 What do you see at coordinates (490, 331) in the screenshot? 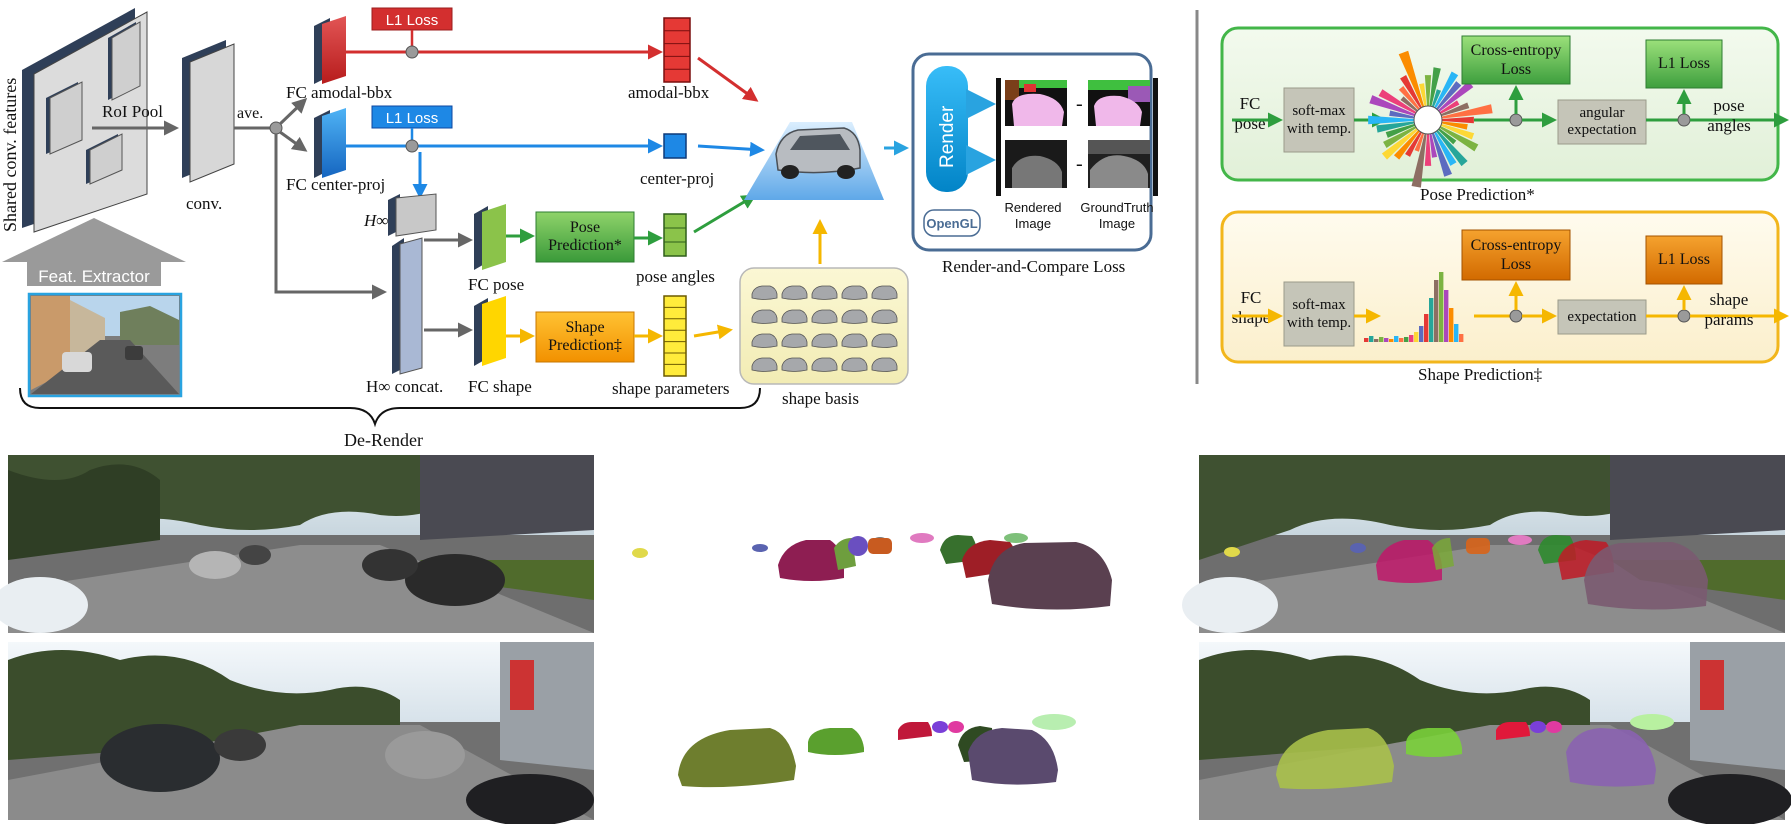
I see `fc-shape-block` at bounding box center [490, 331].